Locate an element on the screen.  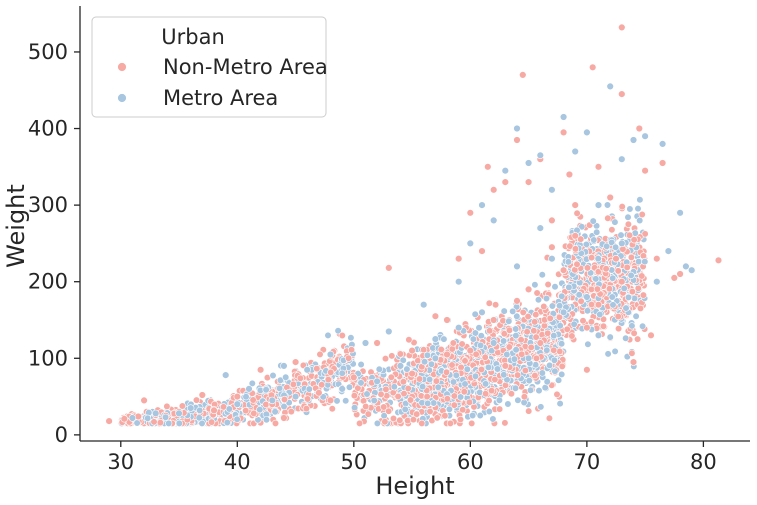
y-tick-label: 0 is located at coordinates (61, 435).